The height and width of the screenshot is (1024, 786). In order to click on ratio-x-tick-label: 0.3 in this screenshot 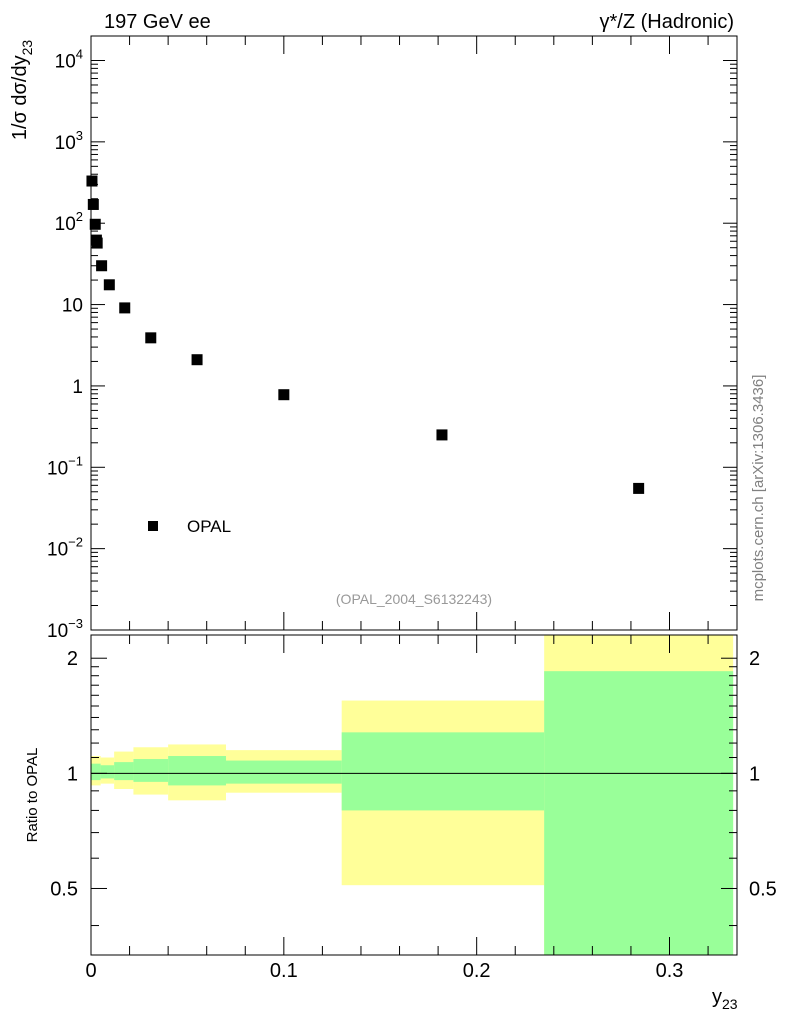, I will do `click(670, 971)`.